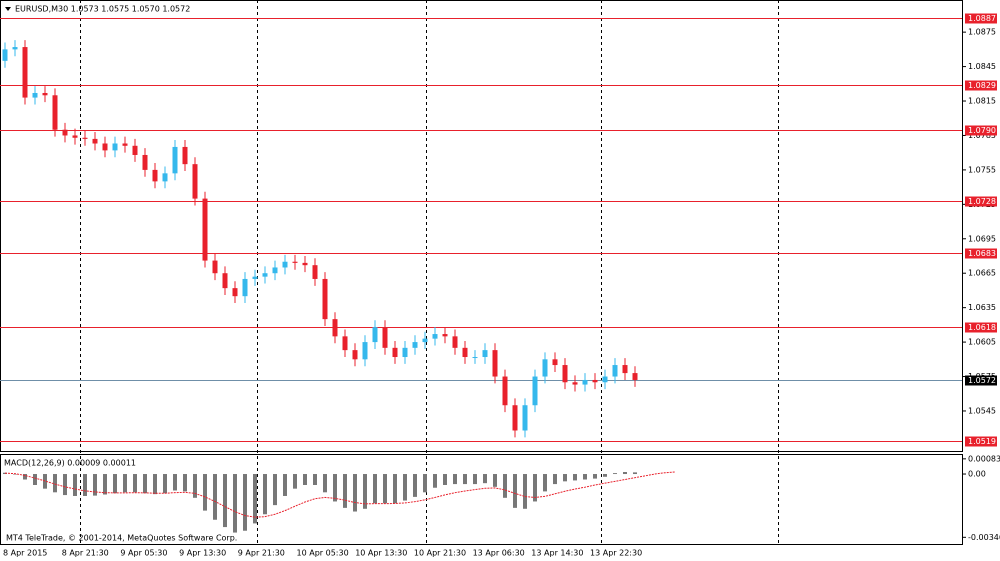  What do you see at coordinates (982, 238) in the screenshot?
I see `y-tick-label: 1.0695` at bounding box center [982, 238].